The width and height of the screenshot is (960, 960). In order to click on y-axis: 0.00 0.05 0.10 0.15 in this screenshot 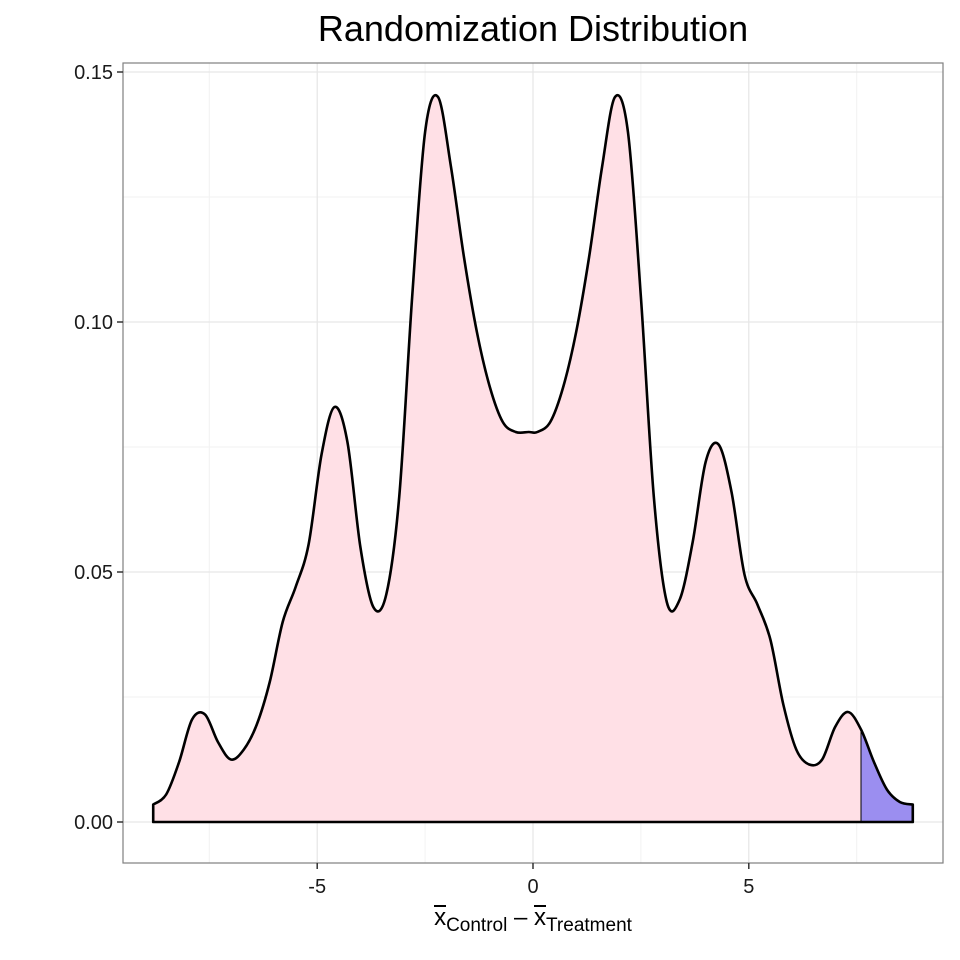, I will do `click(98, 448)`.